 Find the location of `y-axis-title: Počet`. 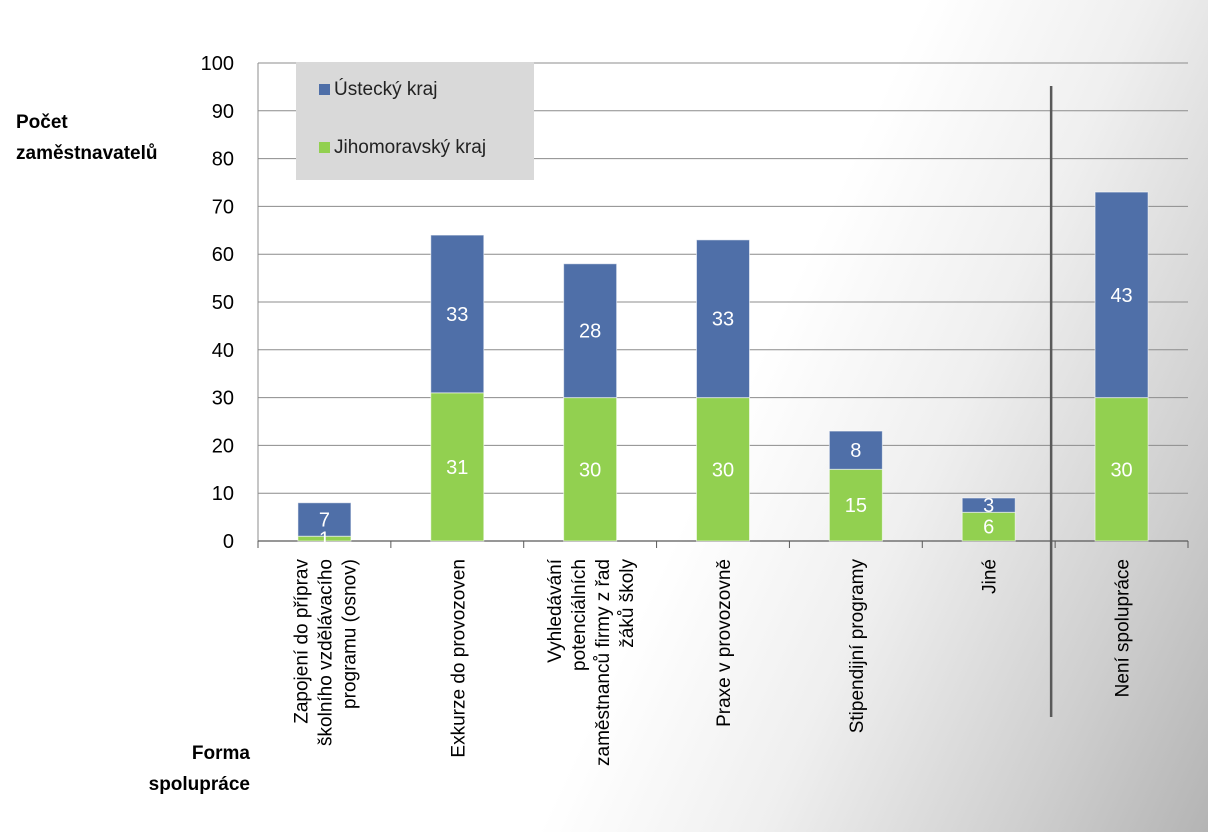

y-axis-title: Počet is located at coordinates (42, 122).